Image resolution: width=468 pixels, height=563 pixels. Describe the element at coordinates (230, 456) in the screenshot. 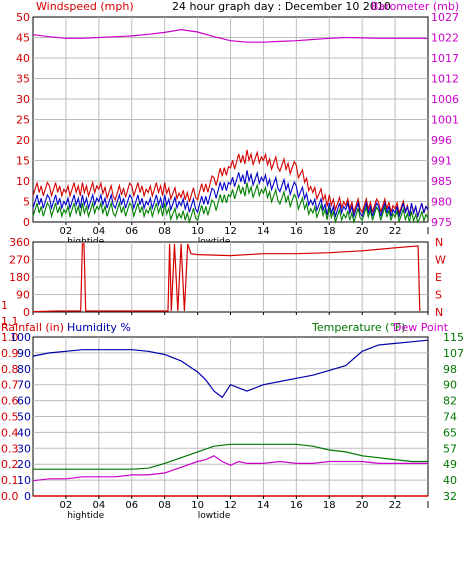

I see `temperature-line` at that location.